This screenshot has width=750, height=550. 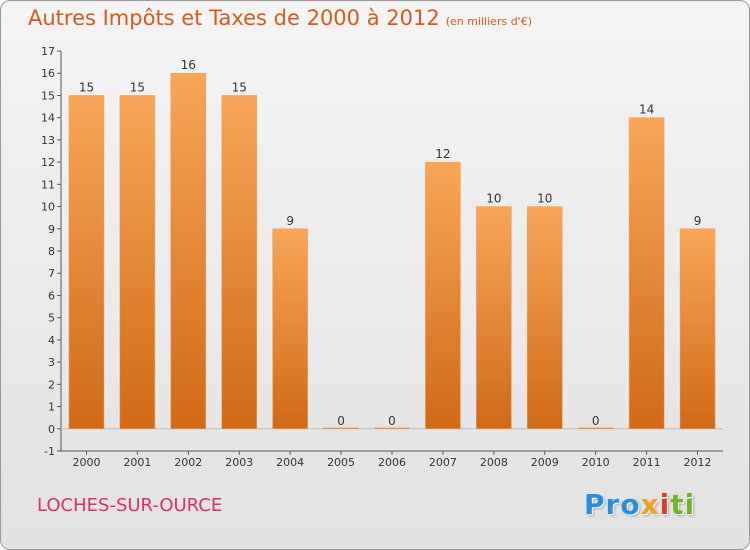 I want to click on x-tick-label: 2005, so click(x=341, y=462).